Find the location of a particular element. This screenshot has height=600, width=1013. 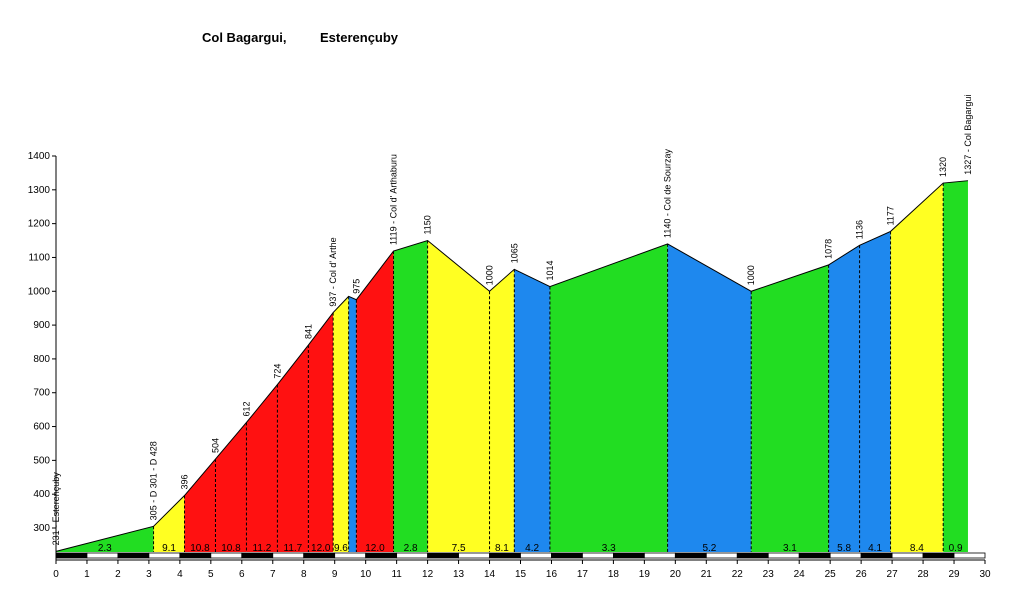

gradient-label-12: 7.5 is located at coordinates (459, 548).